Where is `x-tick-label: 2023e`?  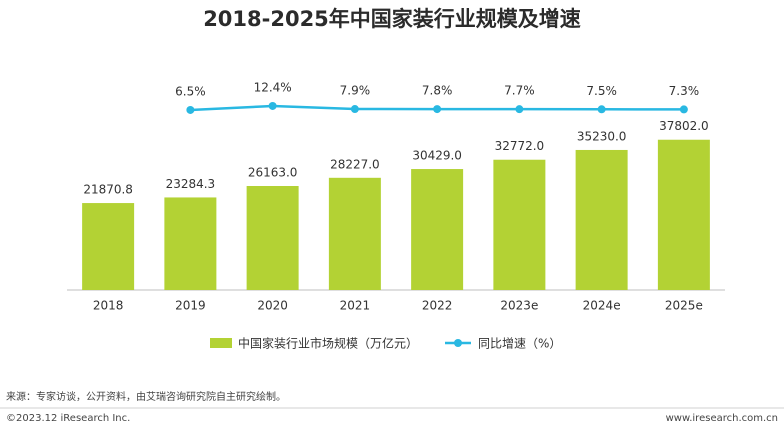 x-tick-label: 2023e is located at coordinates (519, 306).